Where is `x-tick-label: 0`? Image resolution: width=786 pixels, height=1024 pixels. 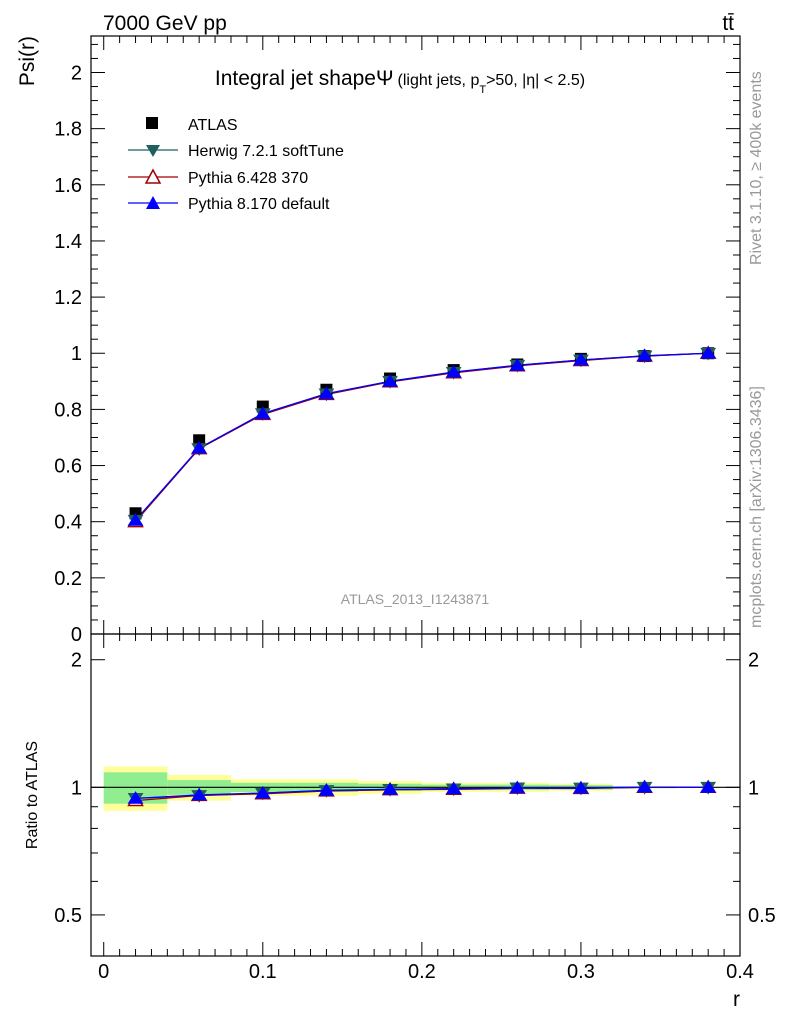
x-tick-label: 0 is located at coordinates (103, 972).